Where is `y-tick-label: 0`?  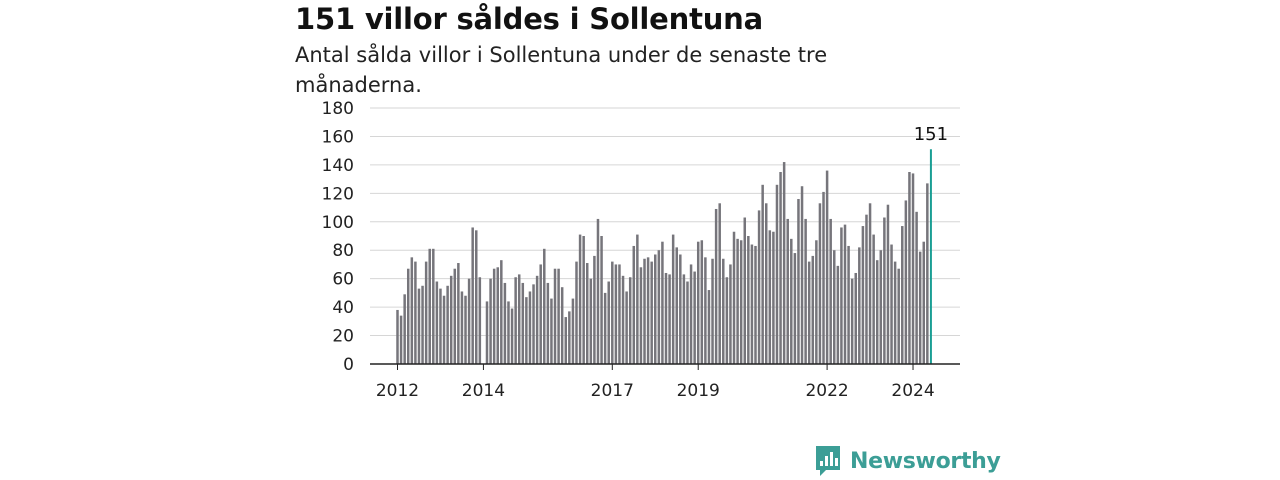 y-tick-label: 0 is located at coordinates (348, 365).